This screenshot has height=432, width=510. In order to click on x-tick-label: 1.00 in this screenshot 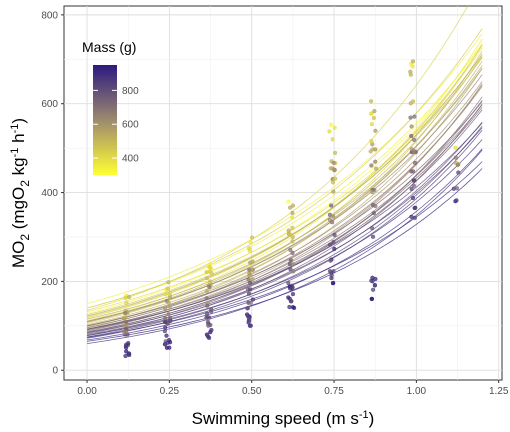, I will do `click(417, 391)`.